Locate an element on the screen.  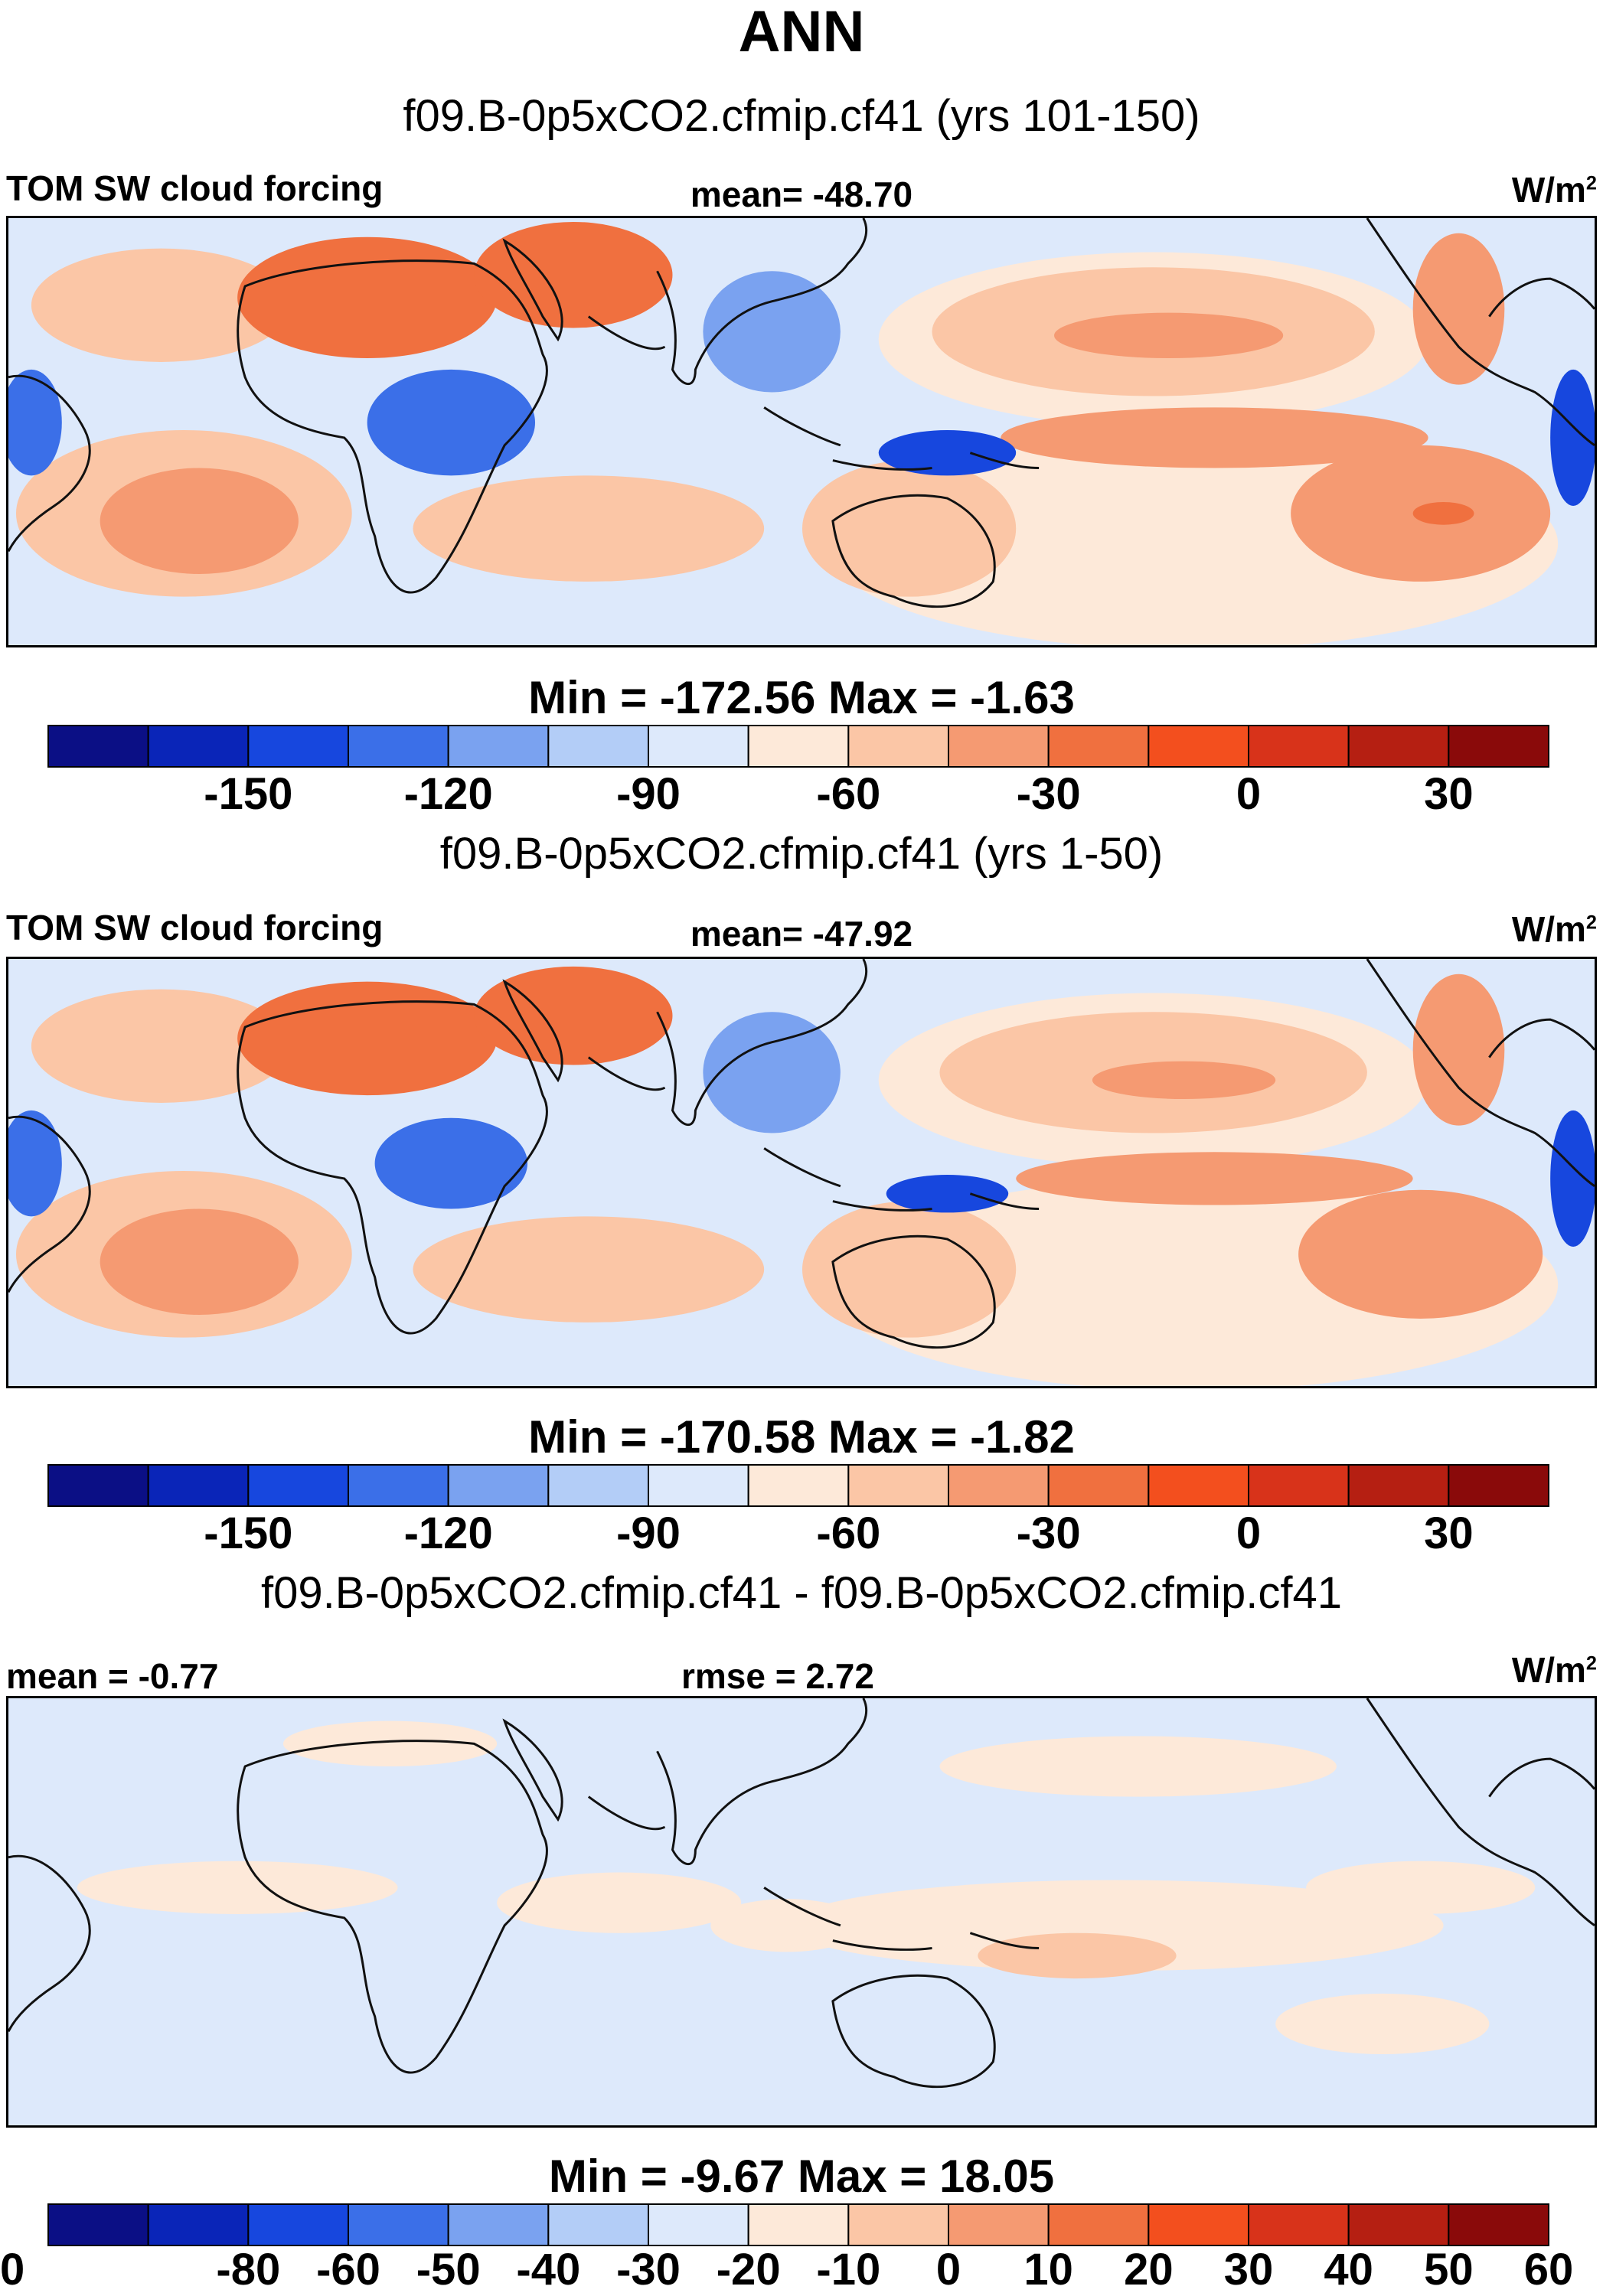
panel-2-coastline-asia is located at coordinates (762, 1043).